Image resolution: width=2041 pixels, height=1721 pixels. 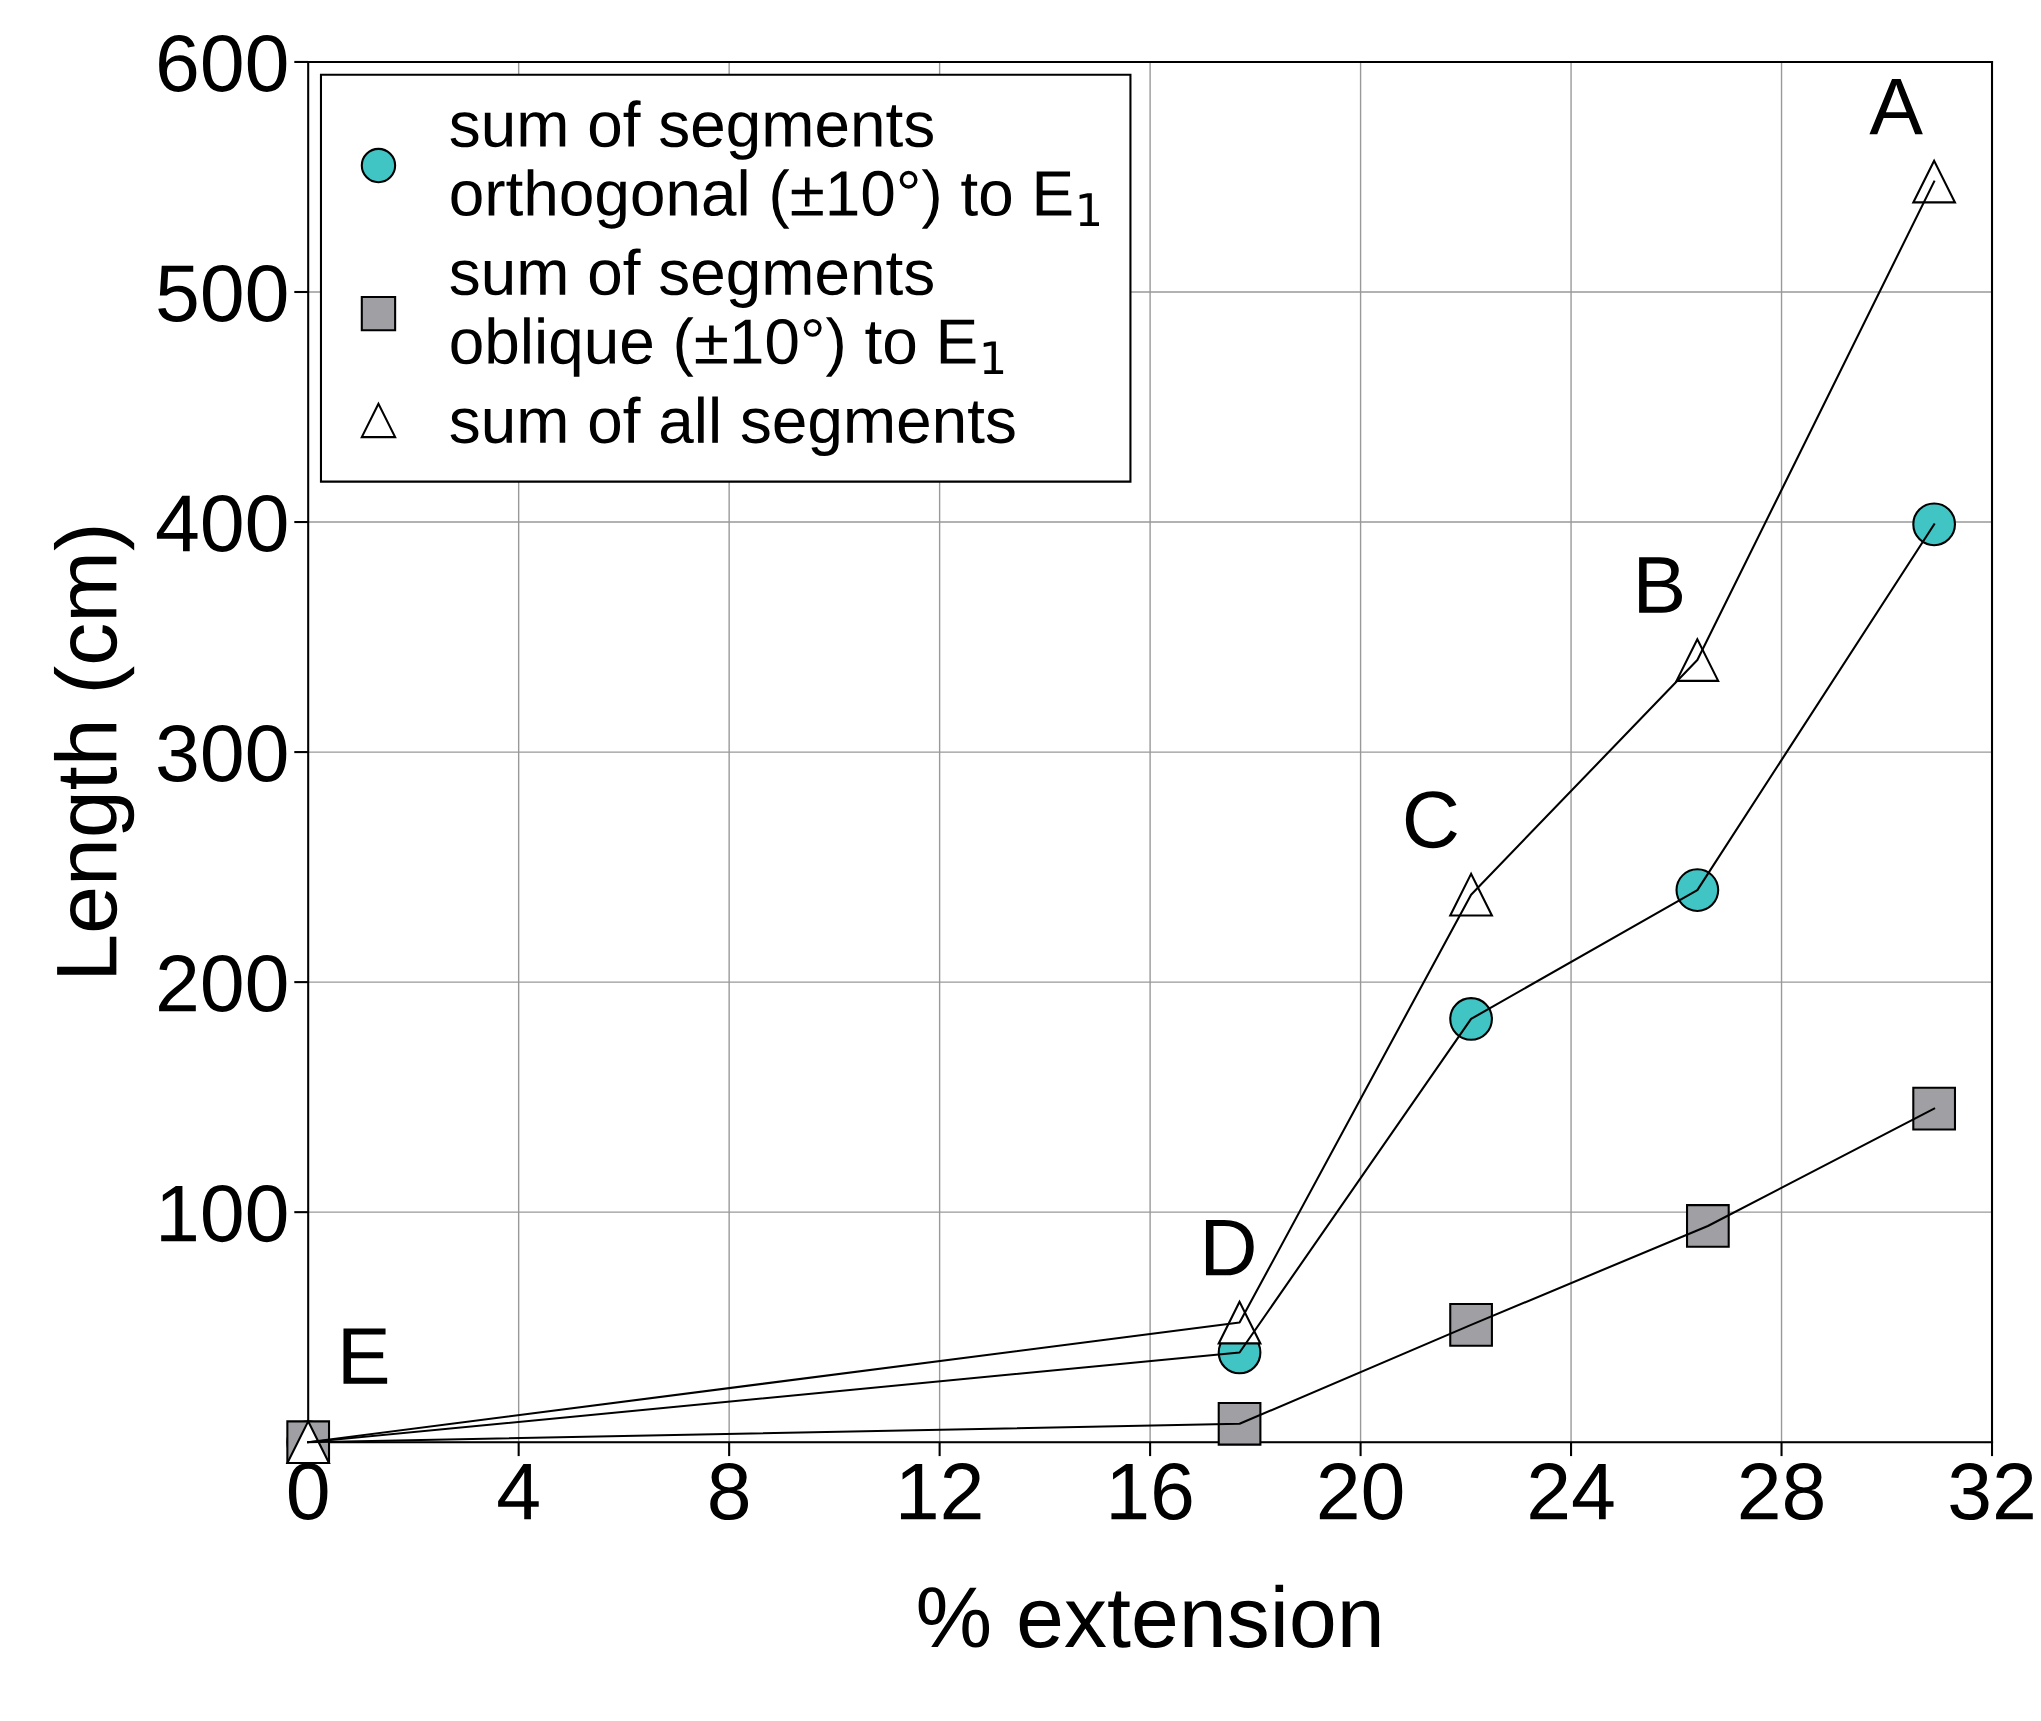 I want to click on x-tick-label: 16, so click(x=1151, y=1492).